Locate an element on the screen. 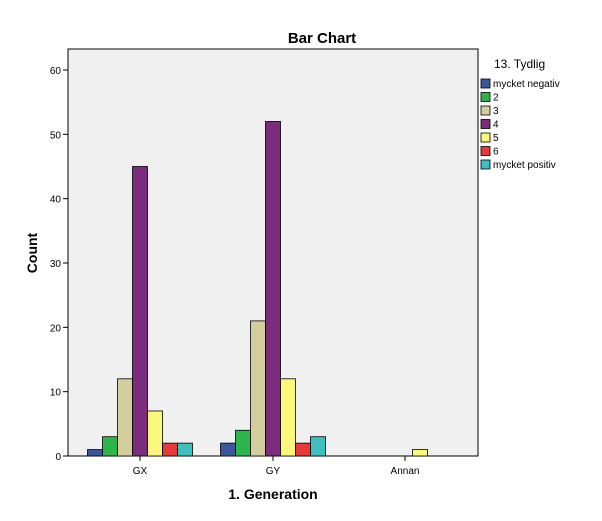  x-tick-label: Annan is located at coordinates (405, 471).